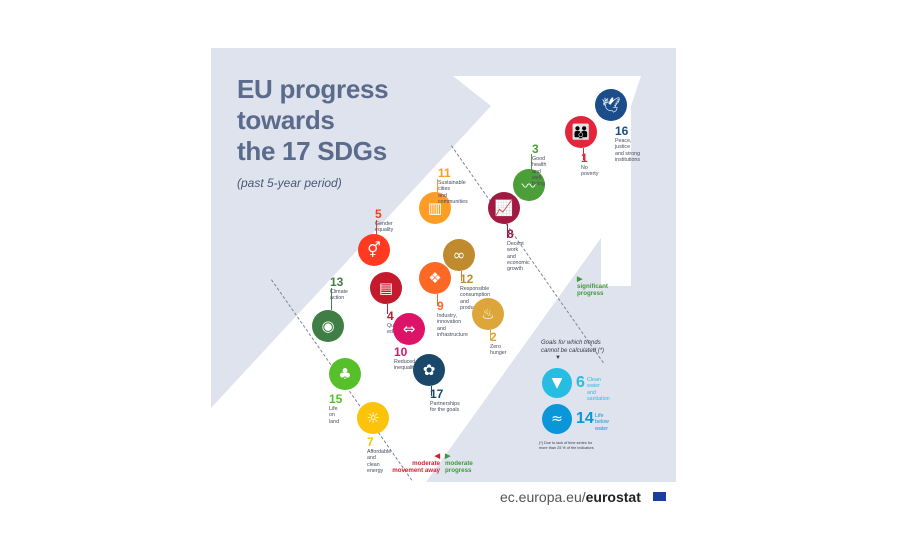  I want to click on water-drop-icon: ▼, so click(557, 383).